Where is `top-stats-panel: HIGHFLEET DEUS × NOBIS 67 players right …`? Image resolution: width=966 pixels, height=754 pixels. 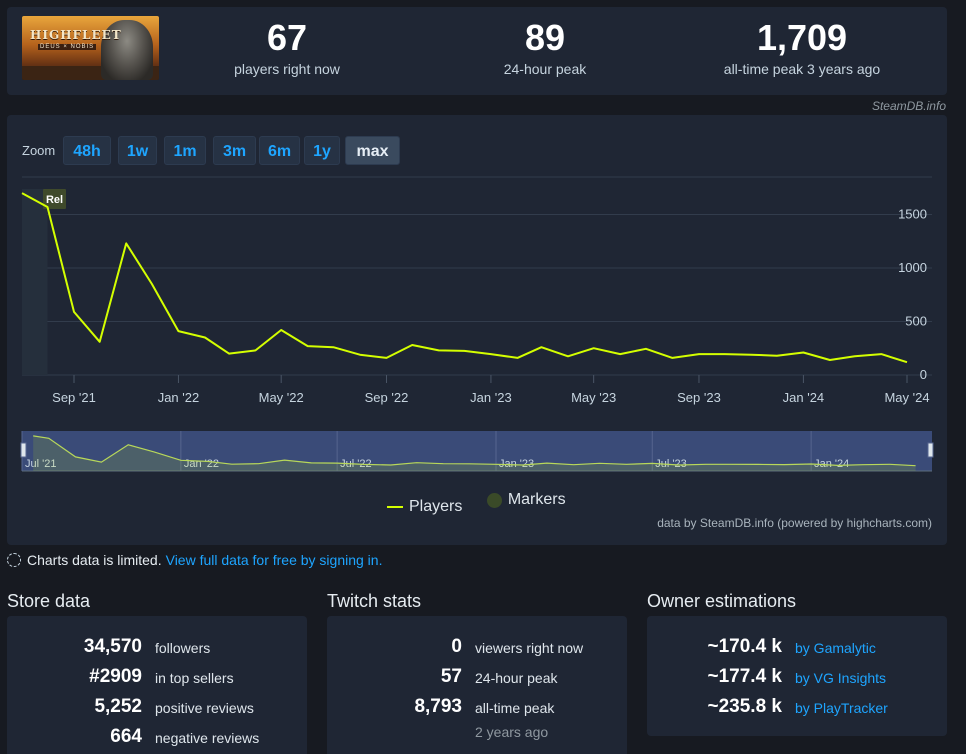 top-stats-panel: HIGHFLEET DEUS × NOBIS 67 players right … is located at coordinates (477, 51).